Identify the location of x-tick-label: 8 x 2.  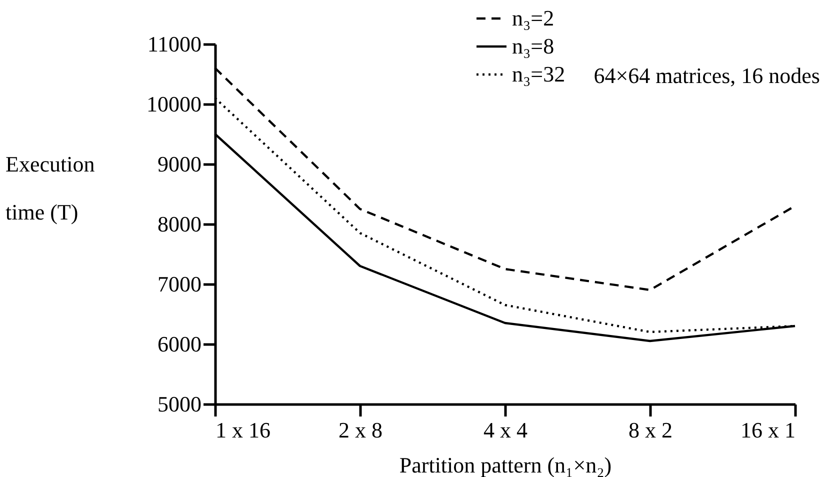
(650, 430).